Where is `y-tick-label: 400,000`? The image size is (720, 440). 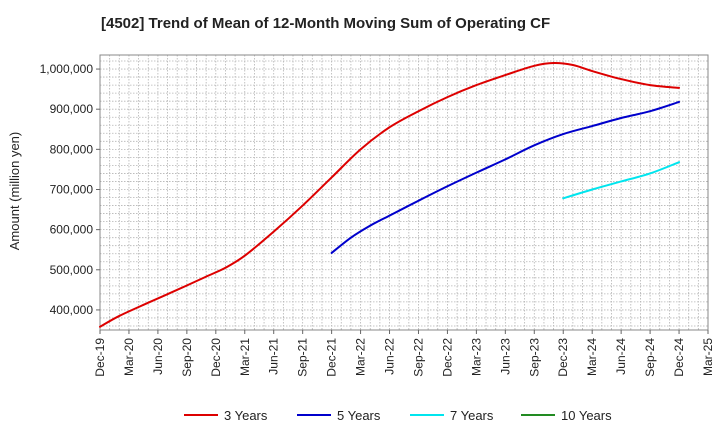 y-tick-label: 400,000 is located at coordinates (72, 310).